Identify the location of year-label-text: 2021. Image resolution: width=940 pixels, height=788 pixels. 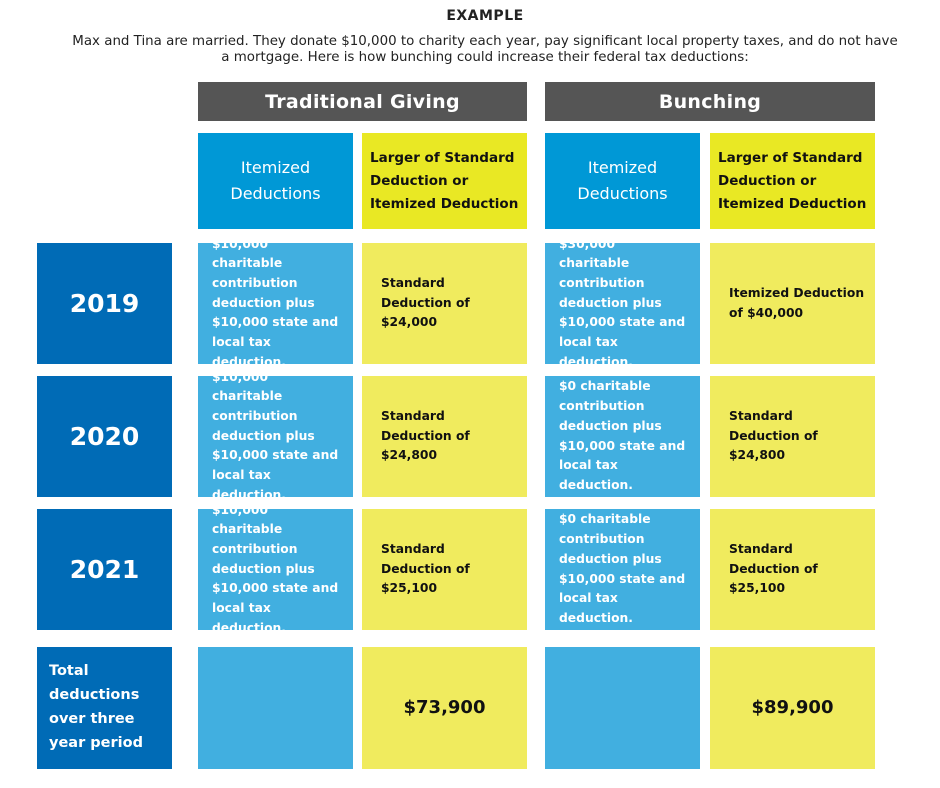
(104, 569).